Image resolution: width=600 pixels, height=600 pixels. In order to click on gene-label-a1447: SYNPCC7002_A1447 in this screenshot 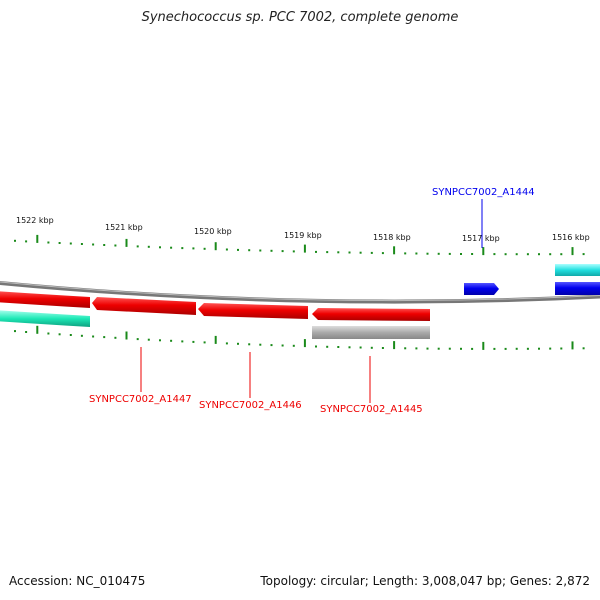, I will do `click(140, 399)`.